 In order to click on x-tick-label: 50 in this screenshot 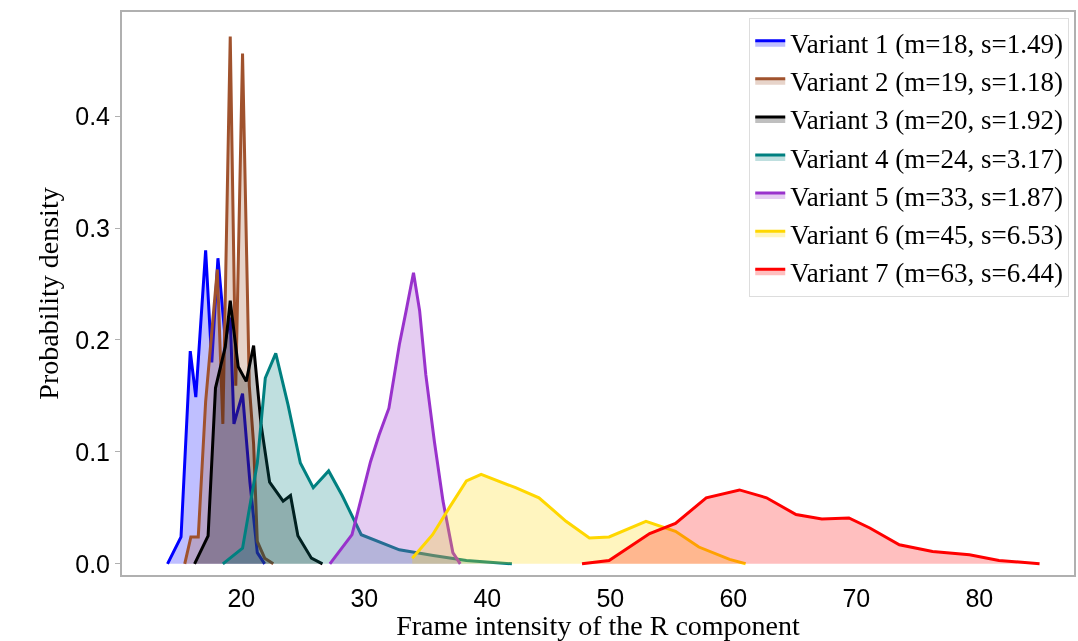, I will do `click(610, 598)`.